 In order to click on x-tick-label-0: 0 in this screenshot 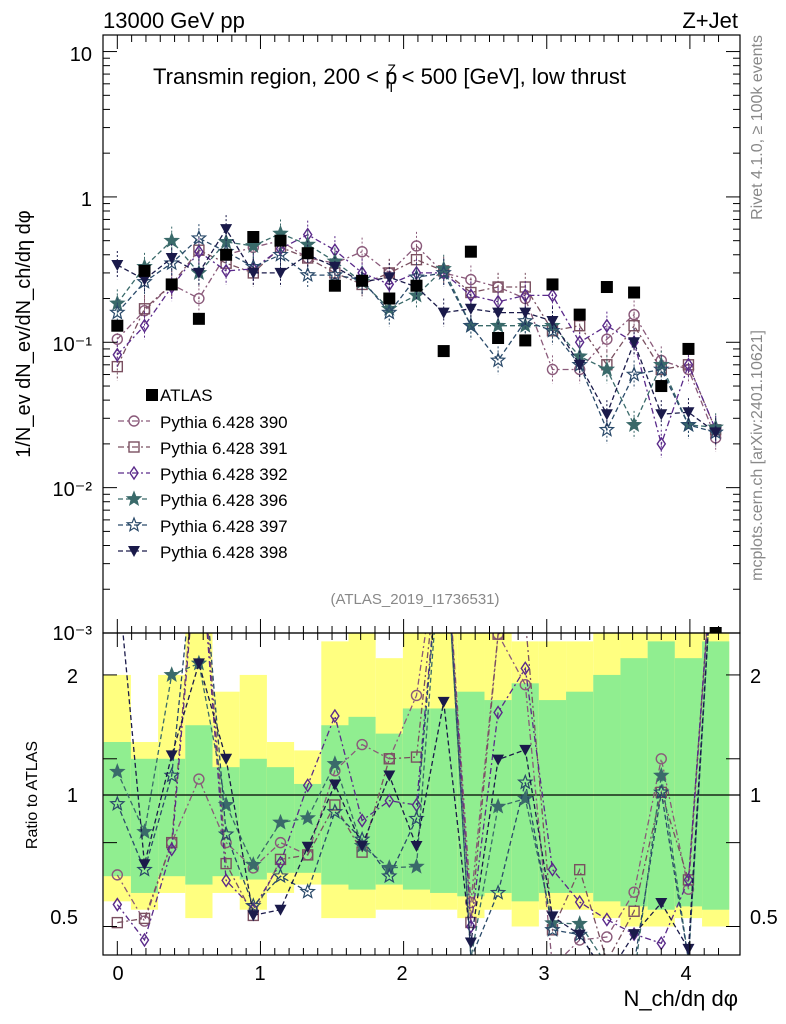, I will do `click(117, 974)`.